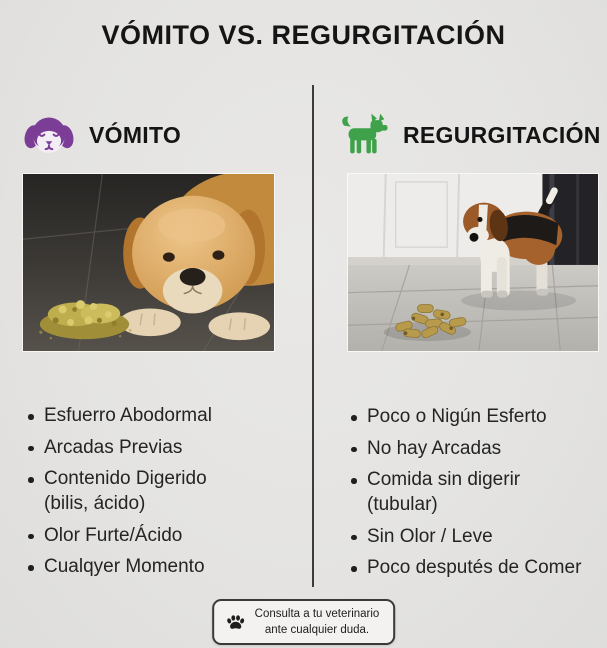 This screenshot has height=648, width=607. I want to click on list-item: No hay Arcadas, so click(475, 449).